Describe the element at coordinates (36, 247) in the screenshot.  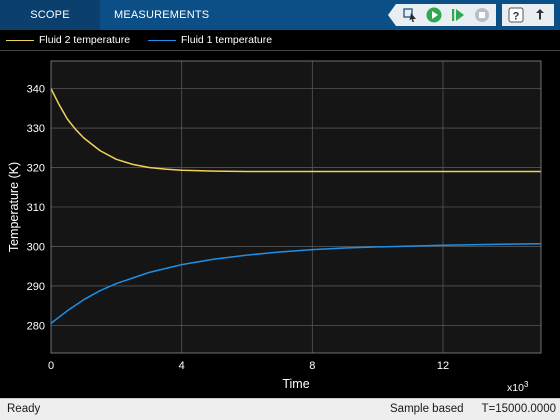
I see `y-tick-label: 300` at that location.